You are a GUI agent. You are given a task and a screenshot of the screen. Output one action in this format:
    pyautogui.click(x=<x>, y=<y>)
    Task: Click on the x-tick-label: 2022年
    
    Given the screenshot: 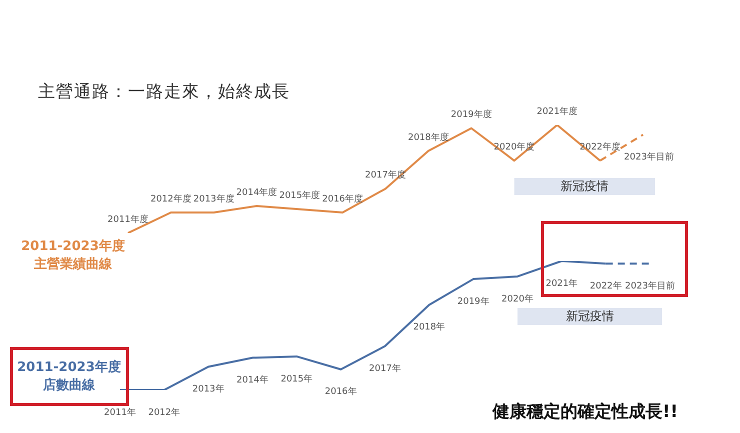 What is the action you would take?
    pyautogui.click(x=606, y=286)
    